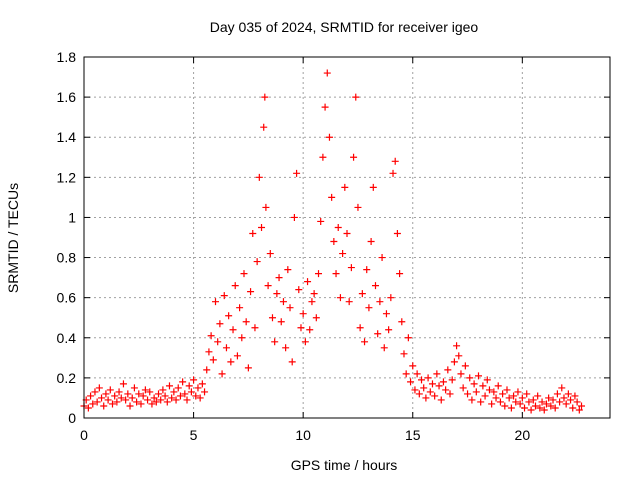 The height and width of the screenshot is (480, 640). I want to click on y-tick-label: 1.6, so click(67, 97).